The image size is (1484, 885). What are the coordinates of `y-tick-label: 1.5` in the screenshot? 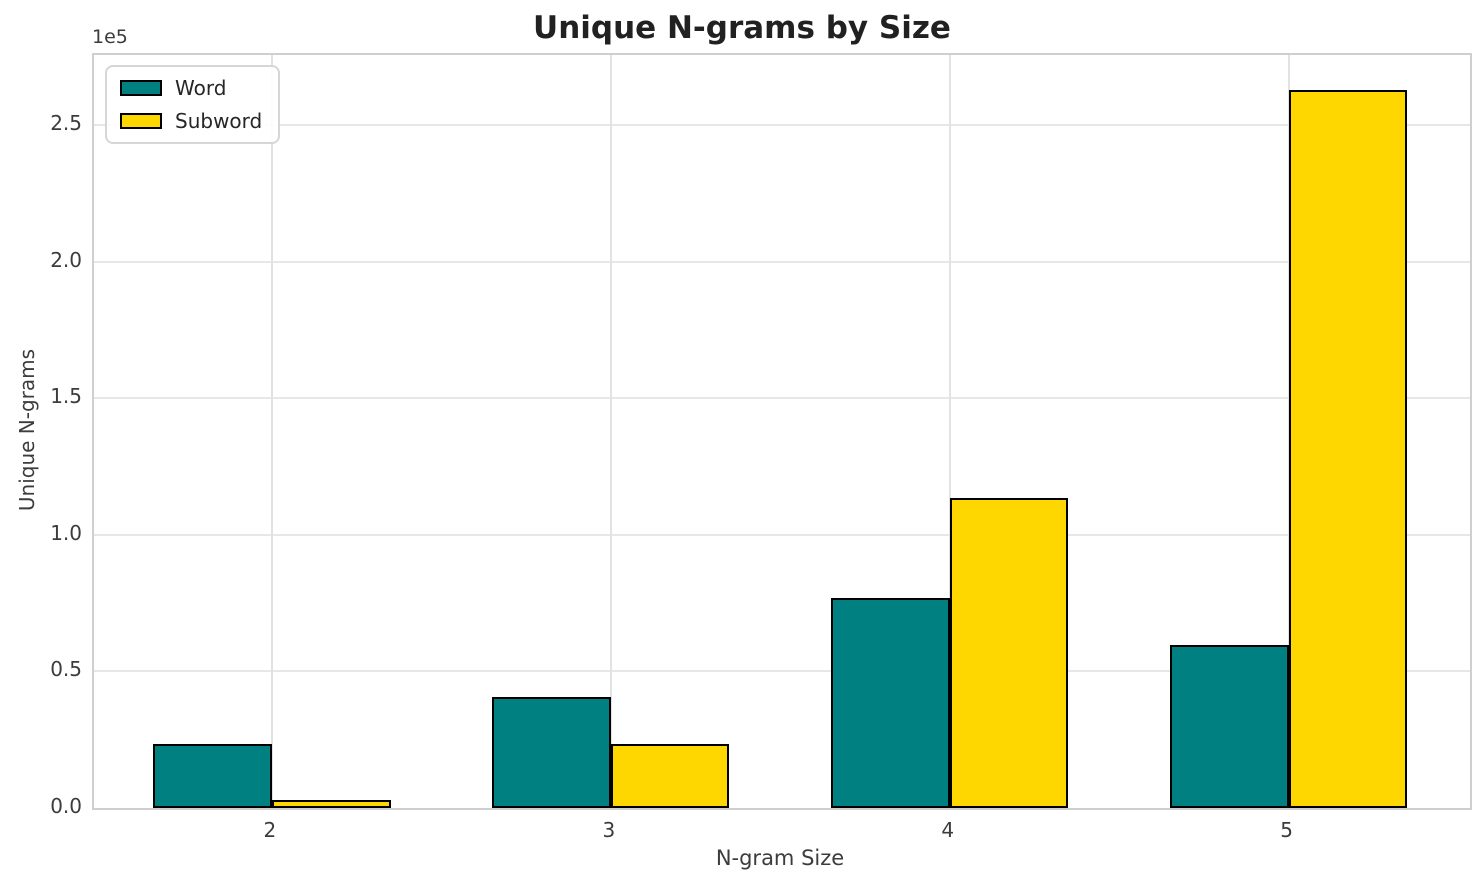 It's located at (66, 396).